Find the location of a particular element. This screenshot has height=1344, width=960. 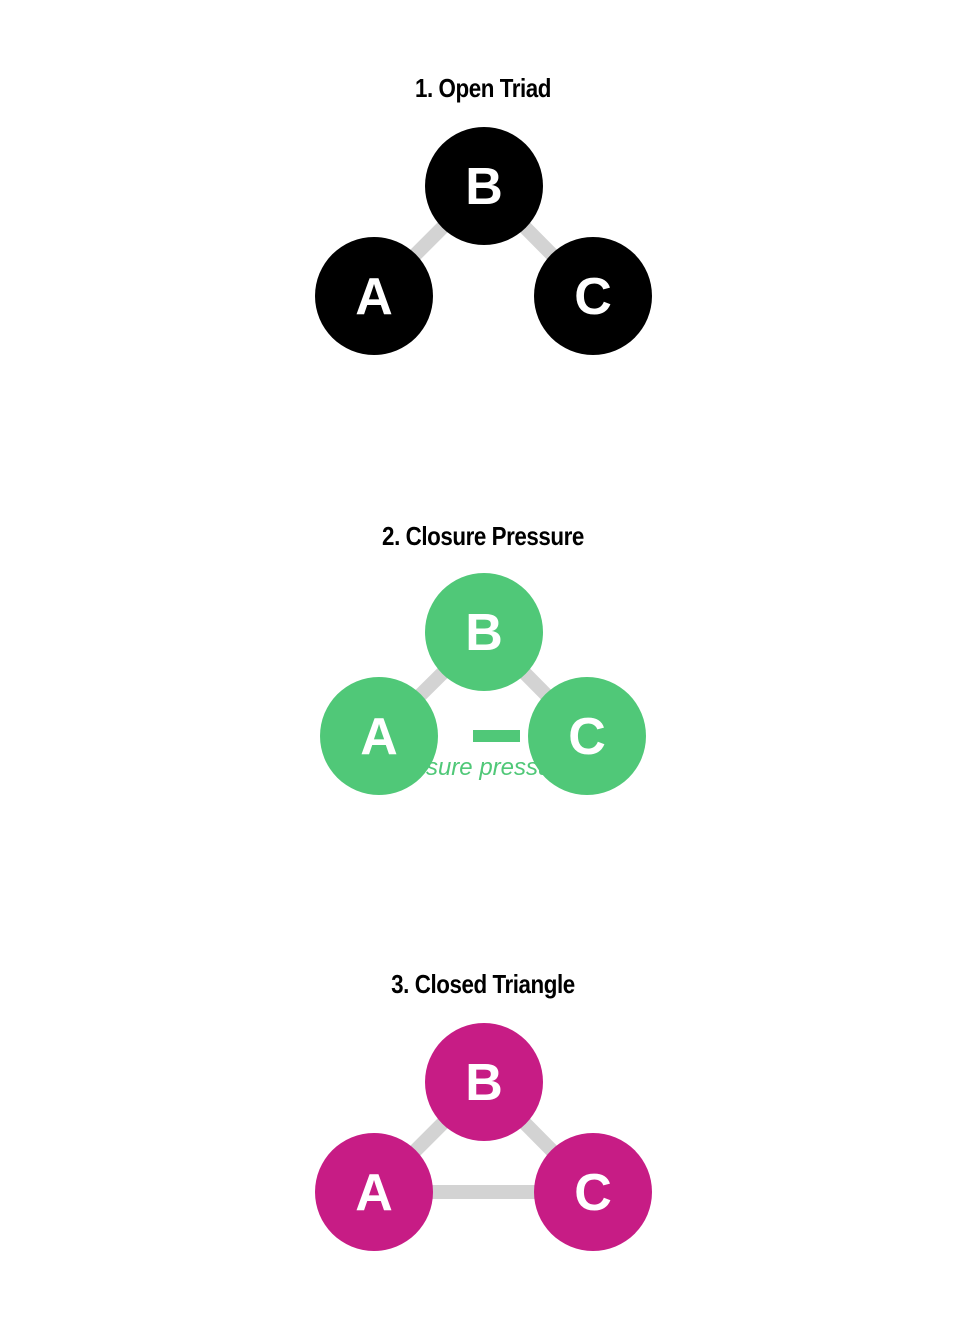

triad-diagram-closed: B A C is located at coordinates (483, 1137).